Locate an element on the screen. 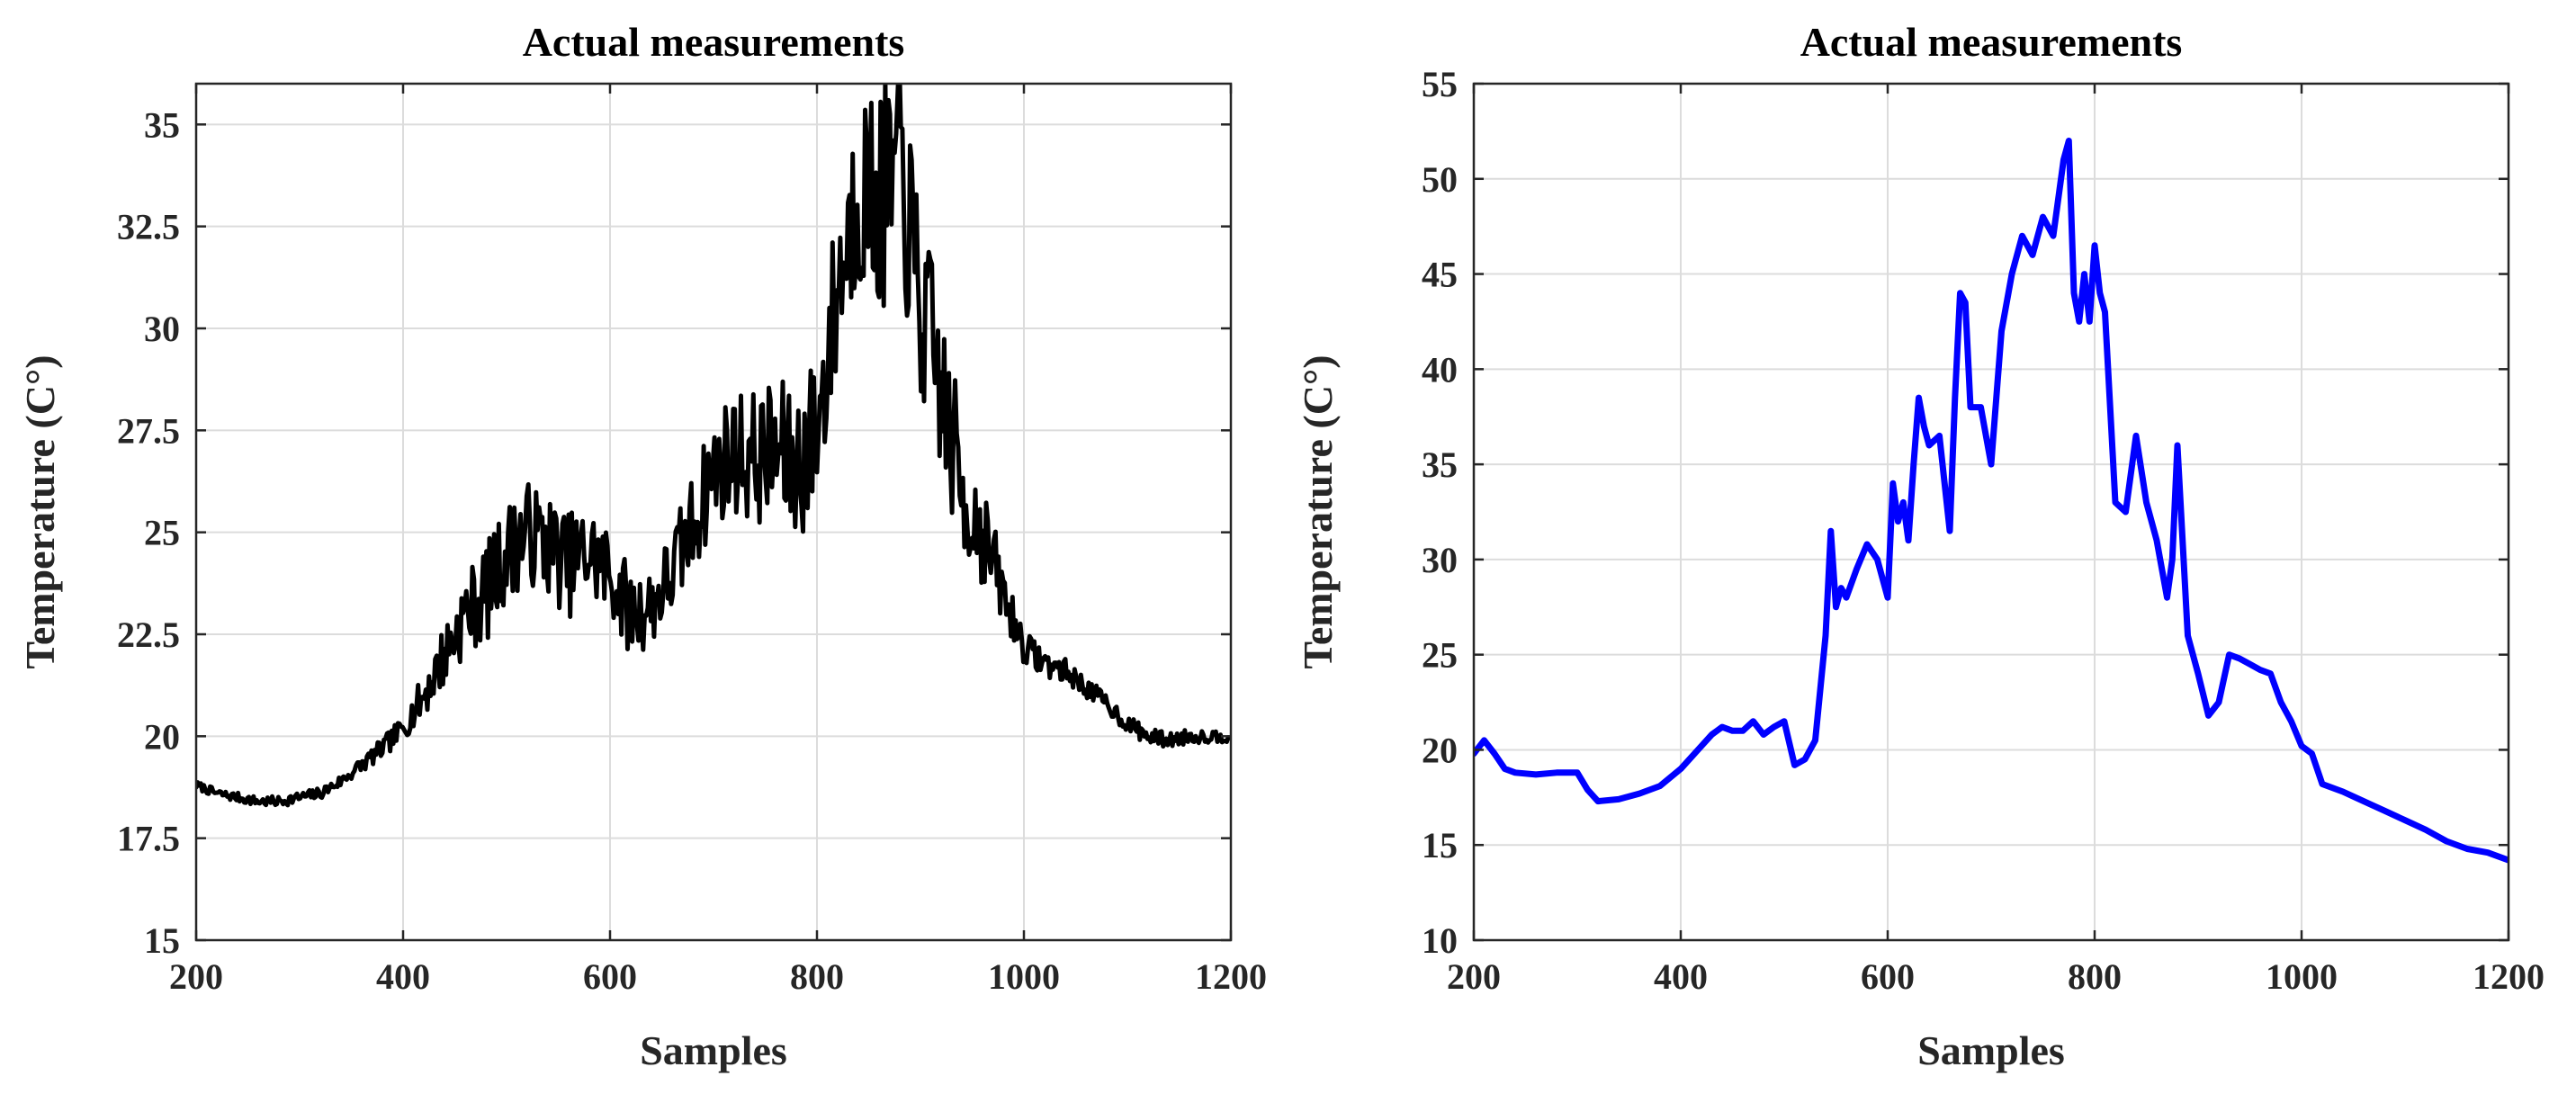  y-tick-label: 27.5 is located at coordinates (149, 430).